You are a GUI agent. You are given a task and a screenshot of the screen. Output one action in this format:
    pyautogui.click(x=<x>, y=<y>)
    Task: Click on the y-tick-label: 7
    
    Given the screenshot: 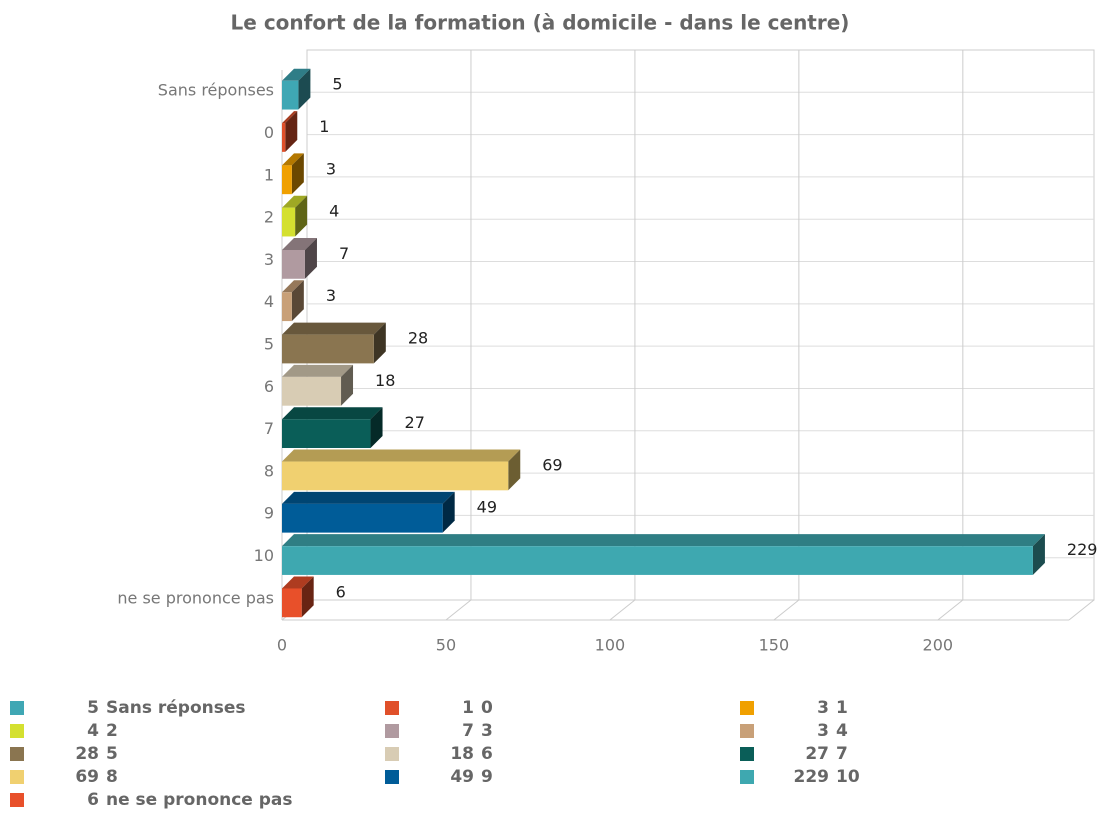 What is the action you would take?
    pyautogui.click(x=269, y=428)
    